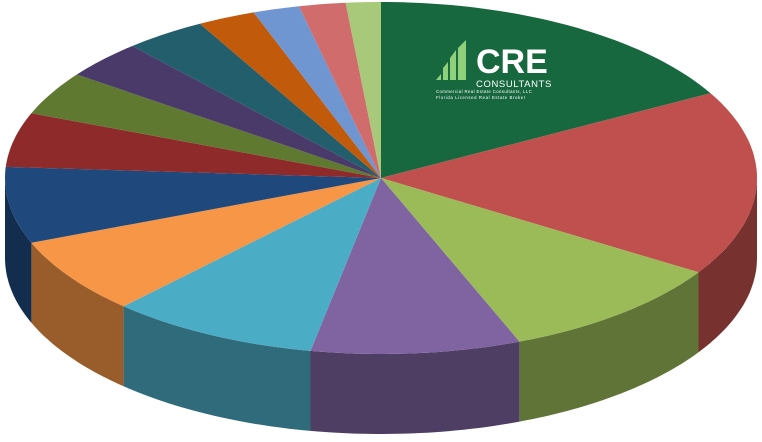 This screenshot has height=442, width=762. I want to click on logo-line: Florida Licensed Real Estate Broker, so click(481, 97).